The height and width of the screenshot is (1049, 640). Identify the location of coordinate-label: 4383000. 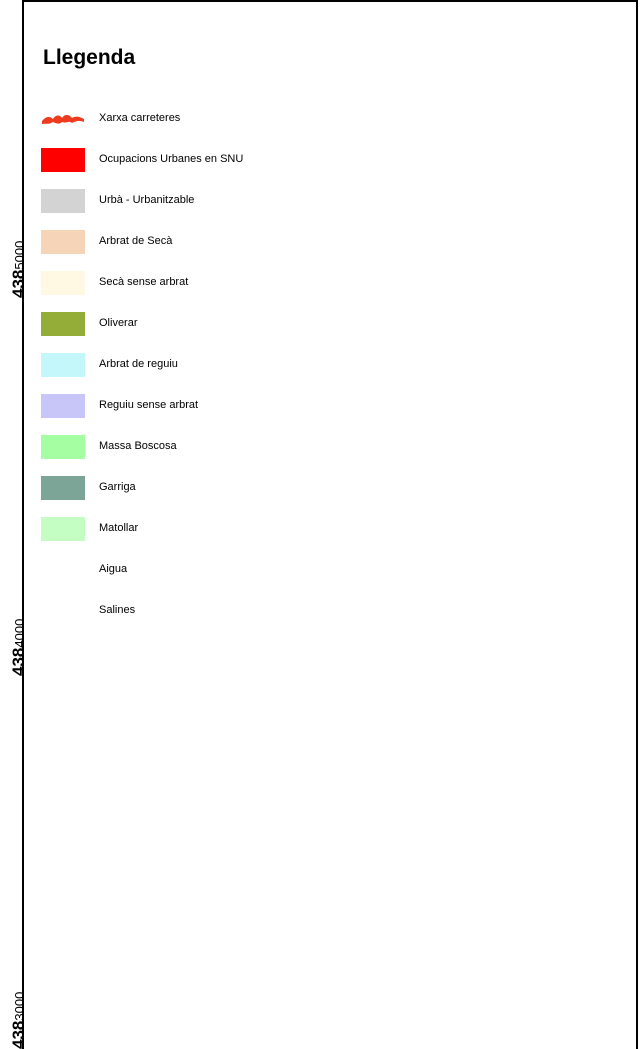
(18, 1020).